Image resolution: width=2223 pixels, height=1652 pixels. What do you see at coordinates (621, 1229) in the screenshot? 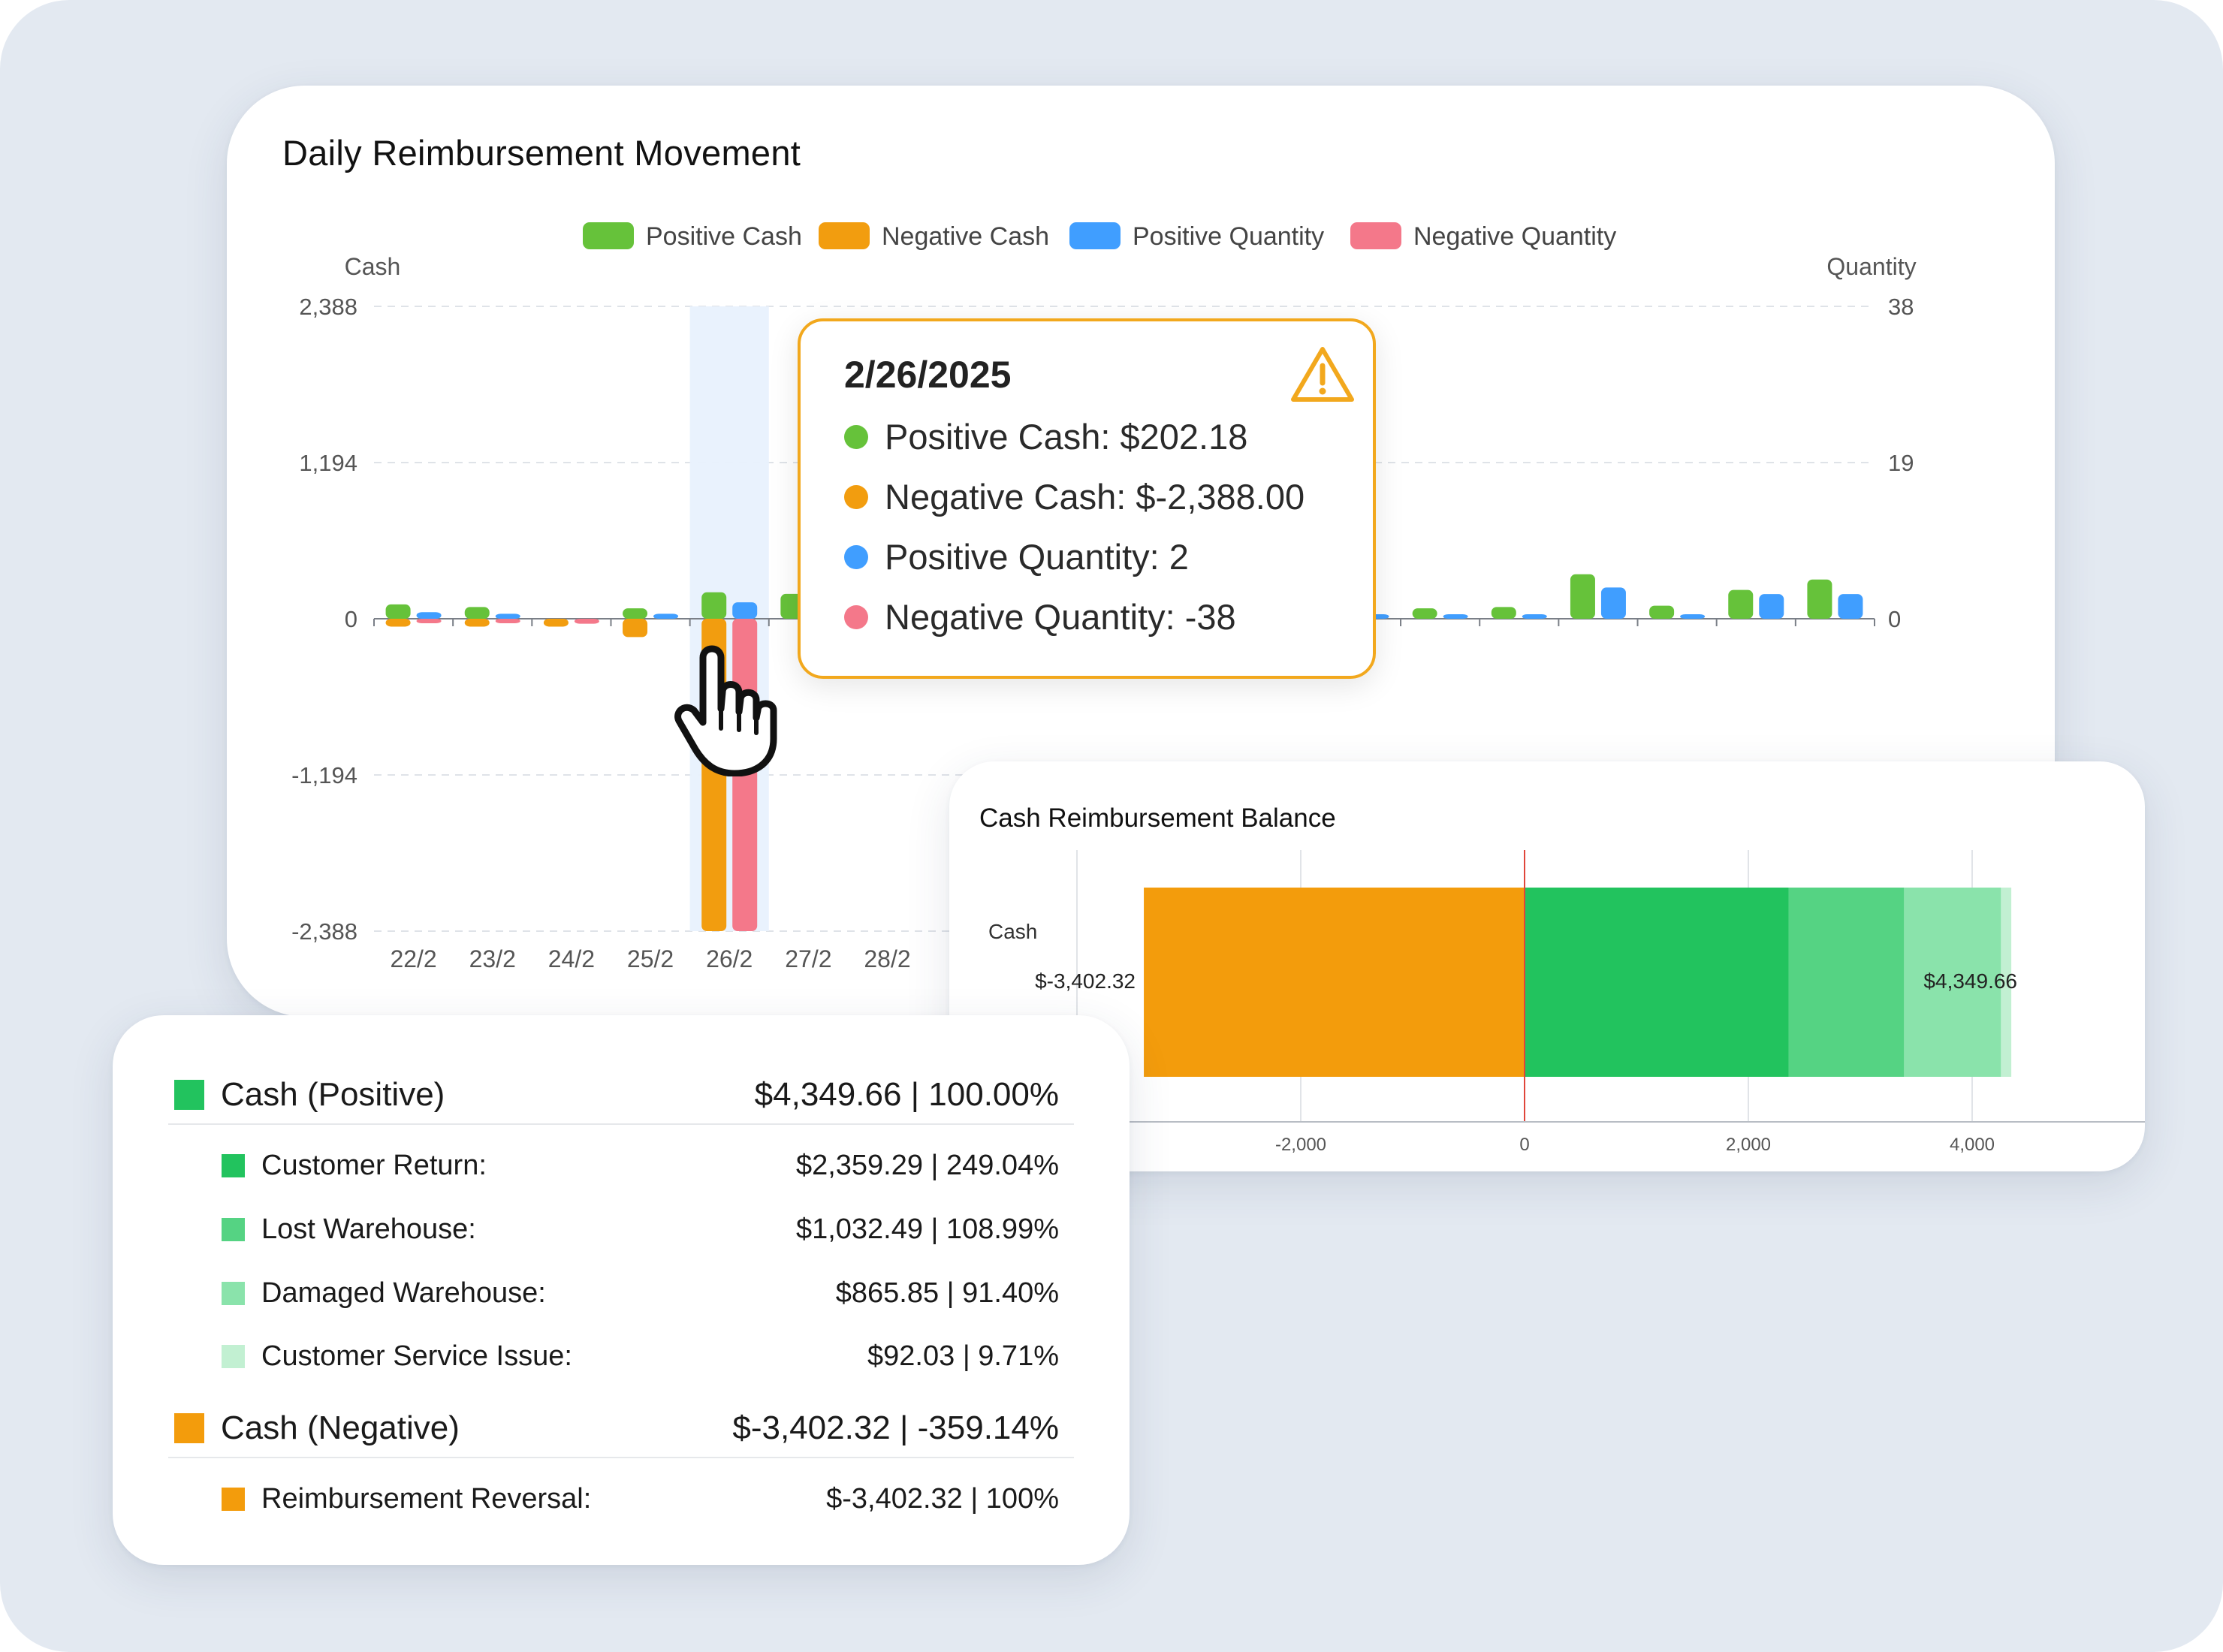
I see `item-row-lost-warehouse: Lost Warehouse: $1,032.49 | 108.99%` at bounding box center [621, 1229].